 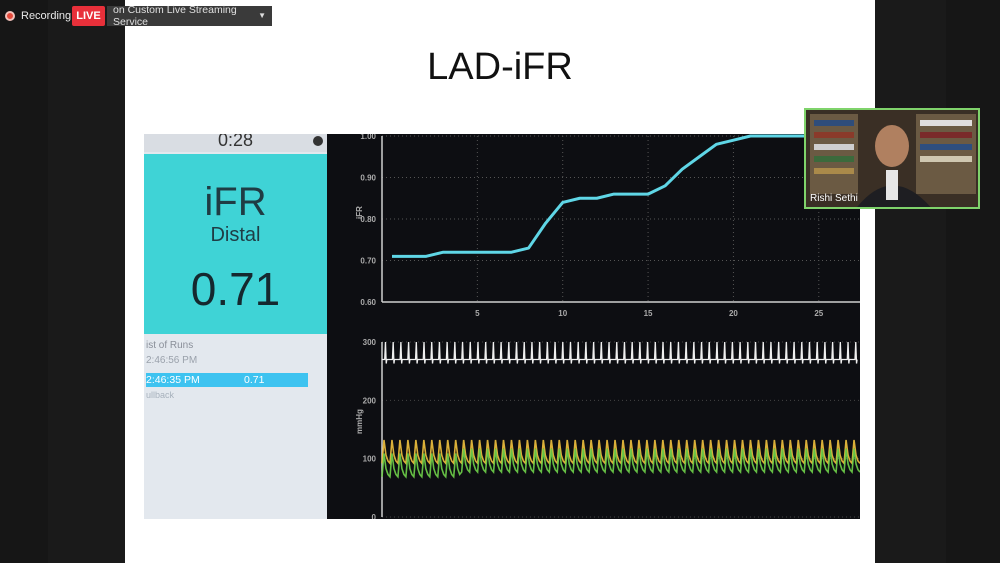 I want to click on live-stream-service-dropdown: on Custom Live Streaming Service ▼, so click(x=189, y=16).